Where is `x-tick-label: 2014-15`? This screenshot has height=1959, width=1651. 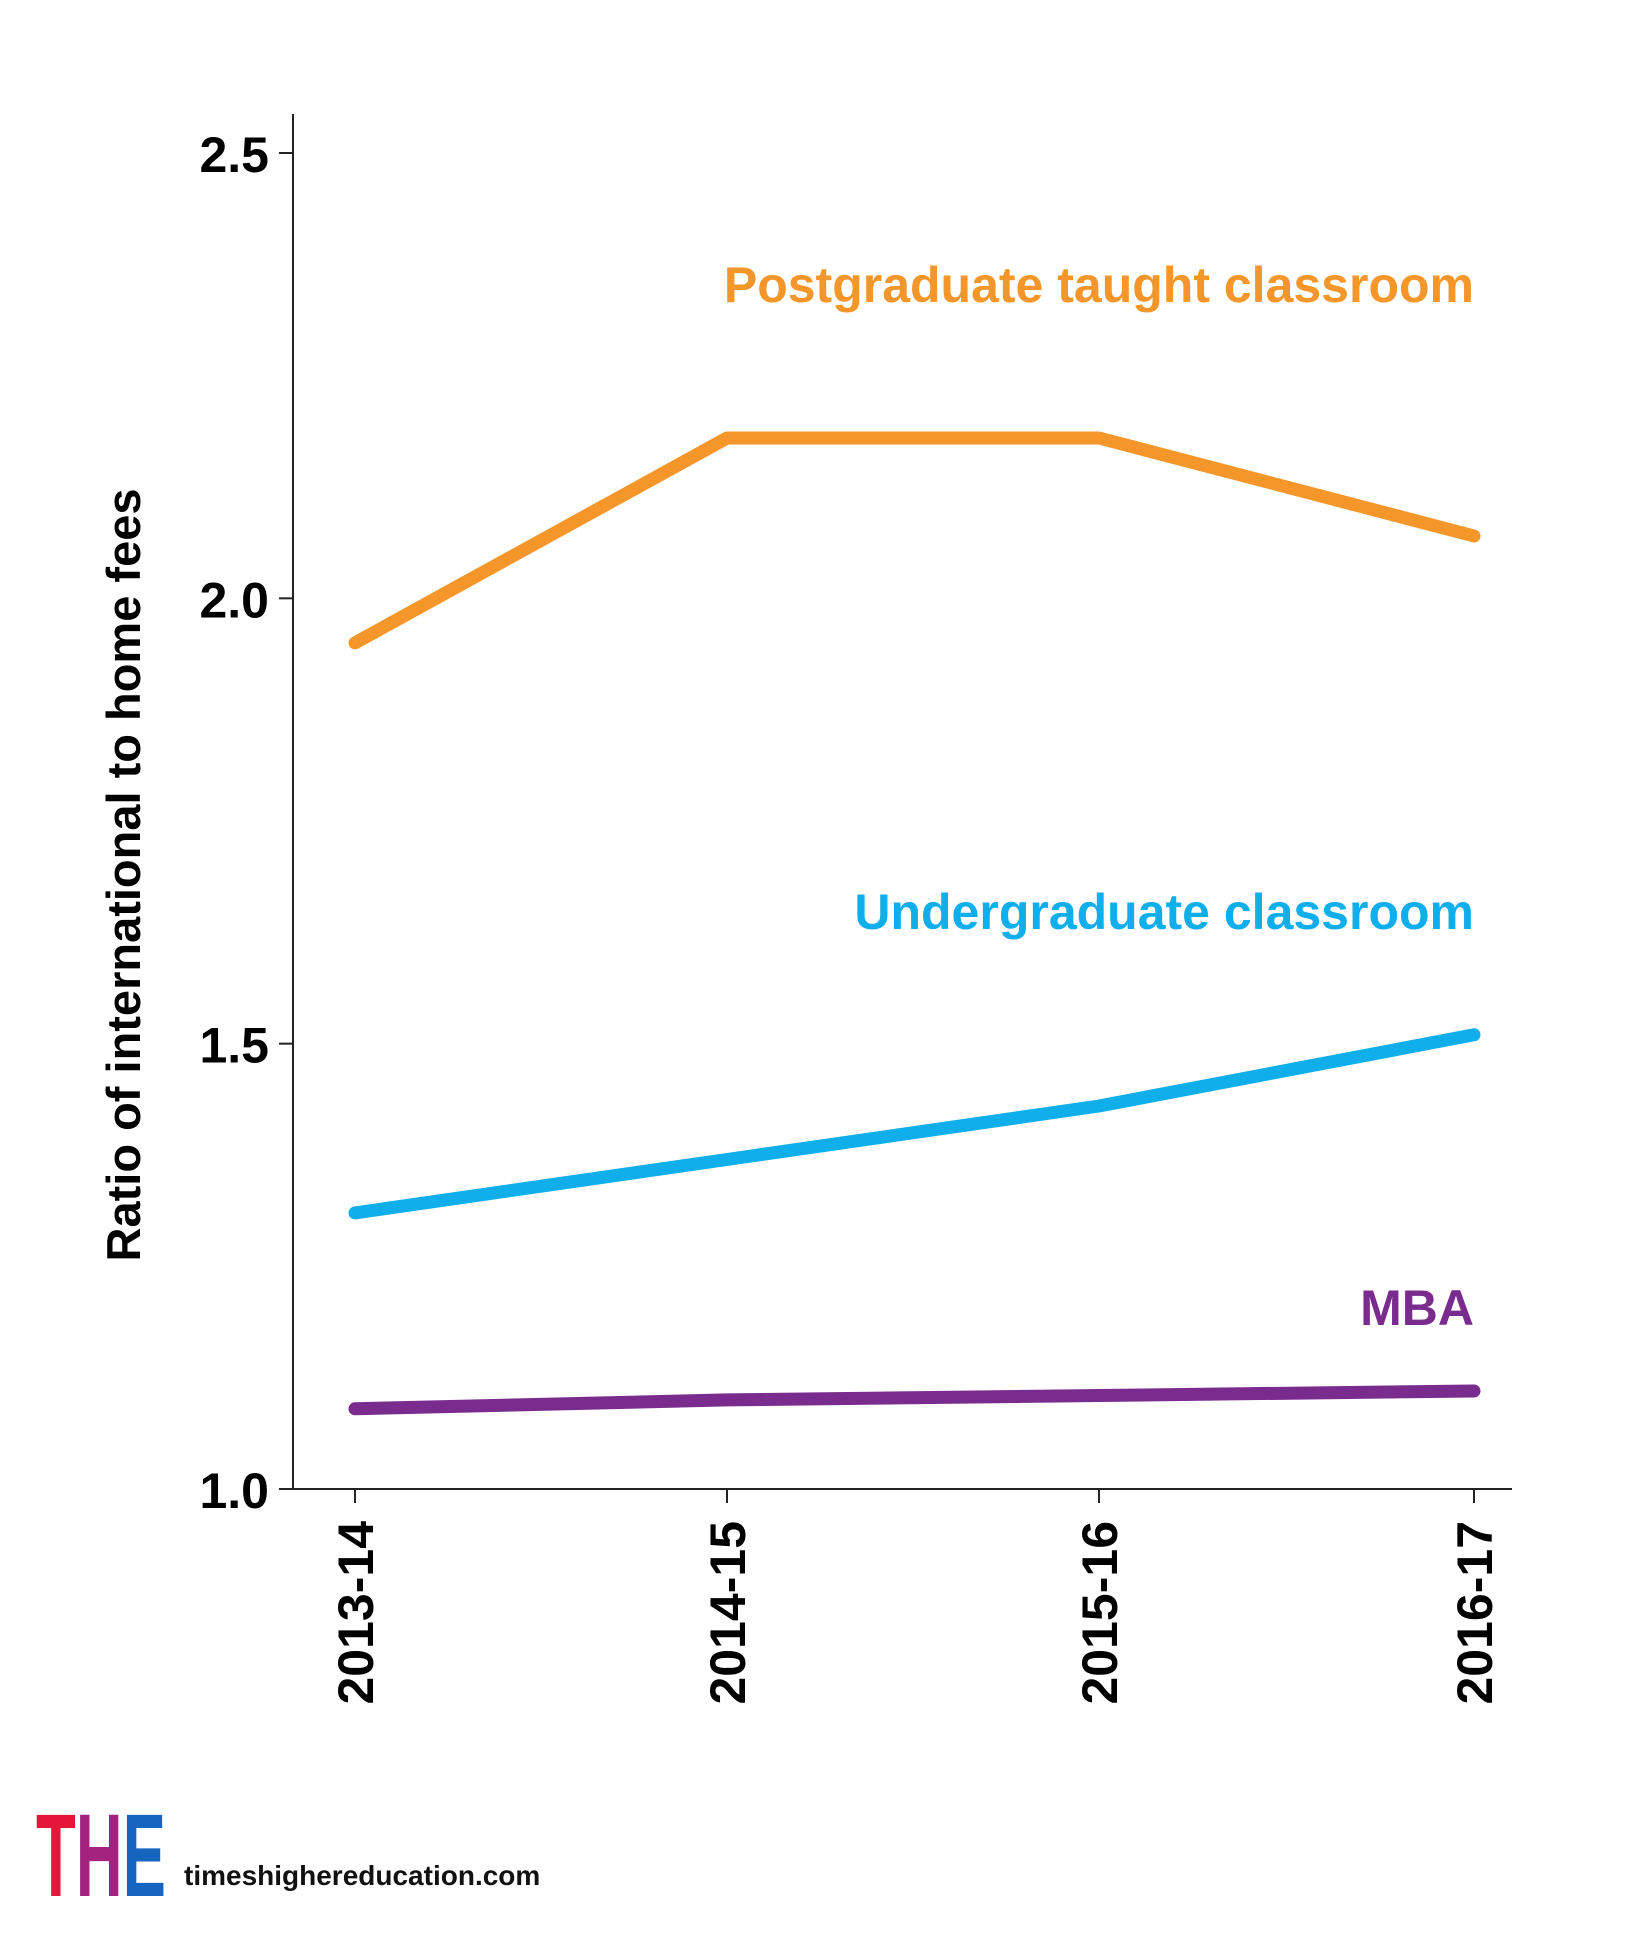
x-tick-label: 2014-15 is located at coordinates (728, 1613).